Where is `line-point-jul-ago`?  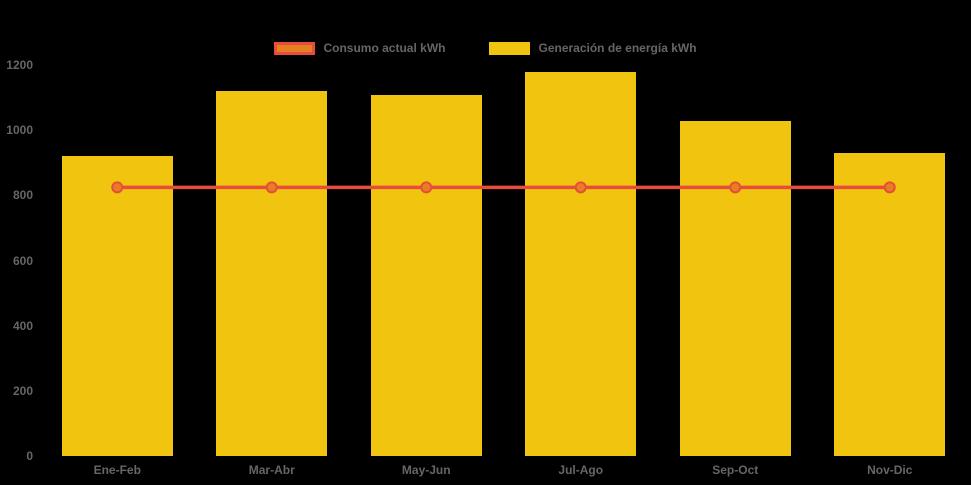 line-point-jul-ago is located at coordinates (580, 187).